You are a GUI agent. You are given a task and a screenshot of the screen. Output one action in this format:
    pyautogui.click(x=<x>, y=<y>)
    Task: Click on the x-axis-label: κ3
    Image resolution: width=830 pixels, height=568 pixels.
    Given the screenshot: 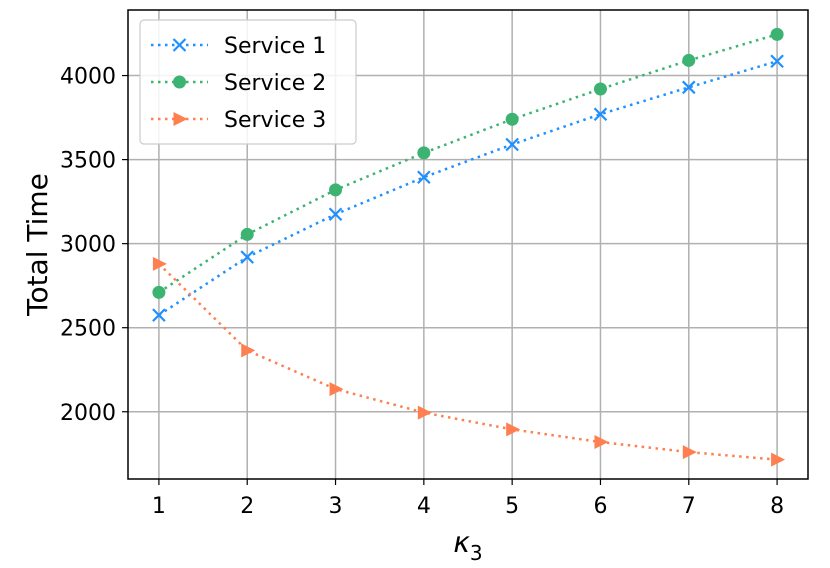 What is the action you would take?
    pyautogui.click(x=467, y=545)
    